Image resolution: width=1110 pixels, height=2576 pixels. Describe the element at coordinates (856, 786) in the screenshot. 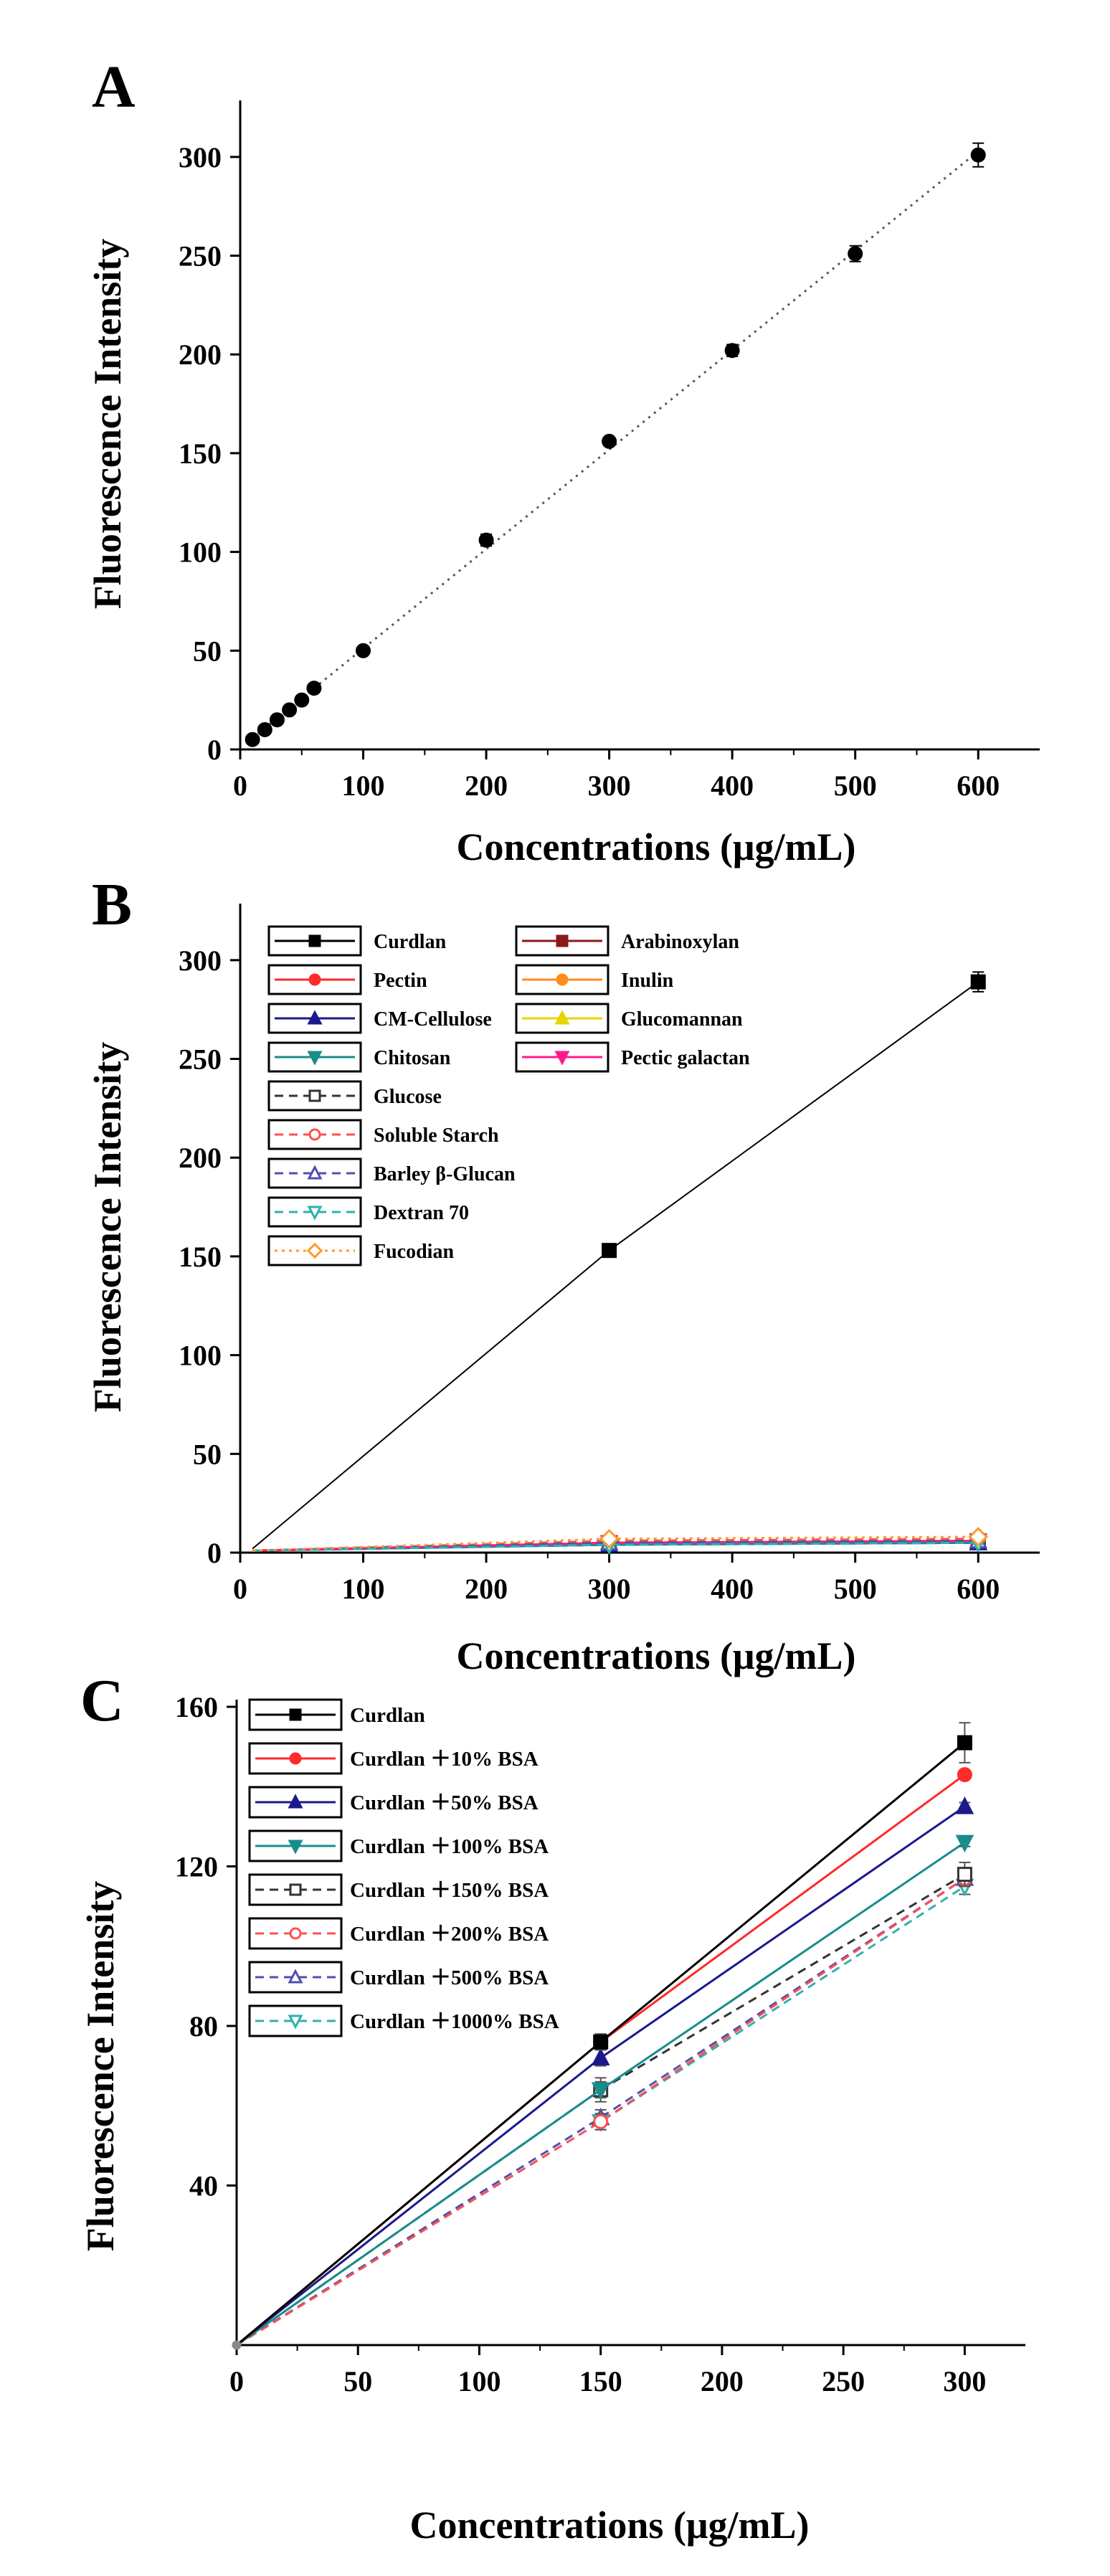

I see `x-tick-label-a: 500` at that location.